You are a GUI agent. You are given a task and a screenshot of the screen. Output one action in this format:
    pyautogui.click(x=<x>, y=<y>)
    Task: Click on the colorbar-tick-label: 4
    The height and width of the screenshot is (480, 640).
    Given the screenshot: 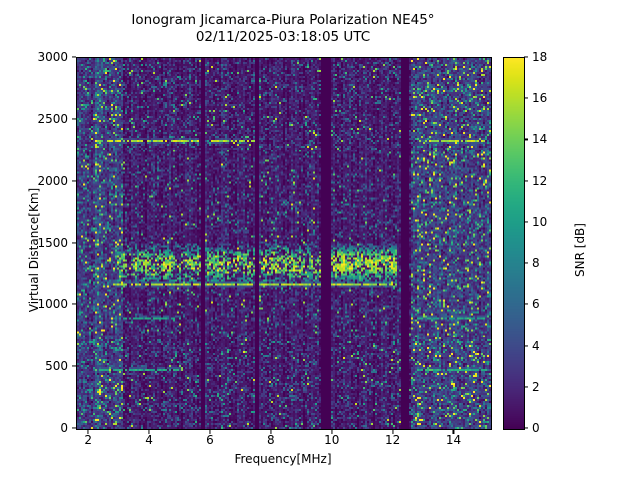 What is the action you would take?
    pyautogui.click(x=536, y=345)
    